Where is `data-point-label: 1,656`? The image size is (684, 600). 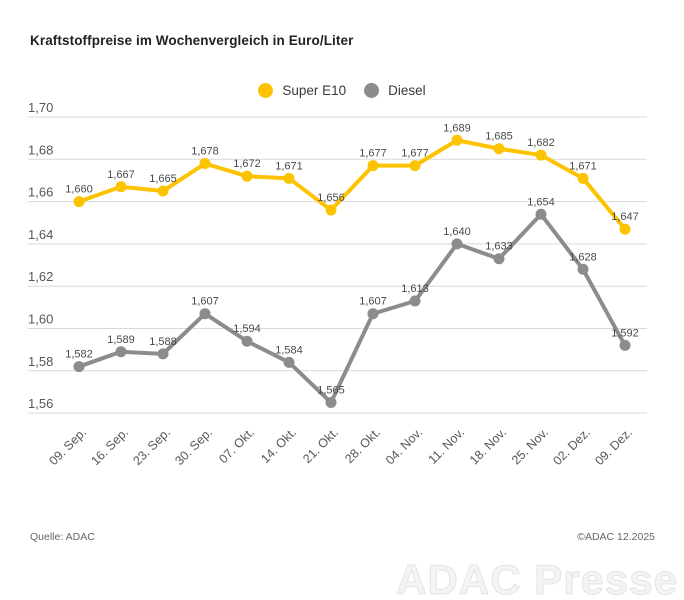 data-point-label: 1,656 is located at coordinates (331, 198).